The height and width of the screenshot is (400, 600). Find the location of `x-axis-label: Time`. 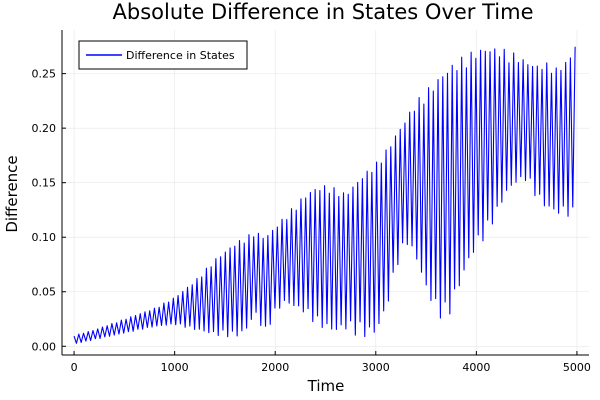

x-axis-label: Time is located at coordinates (326, 386).